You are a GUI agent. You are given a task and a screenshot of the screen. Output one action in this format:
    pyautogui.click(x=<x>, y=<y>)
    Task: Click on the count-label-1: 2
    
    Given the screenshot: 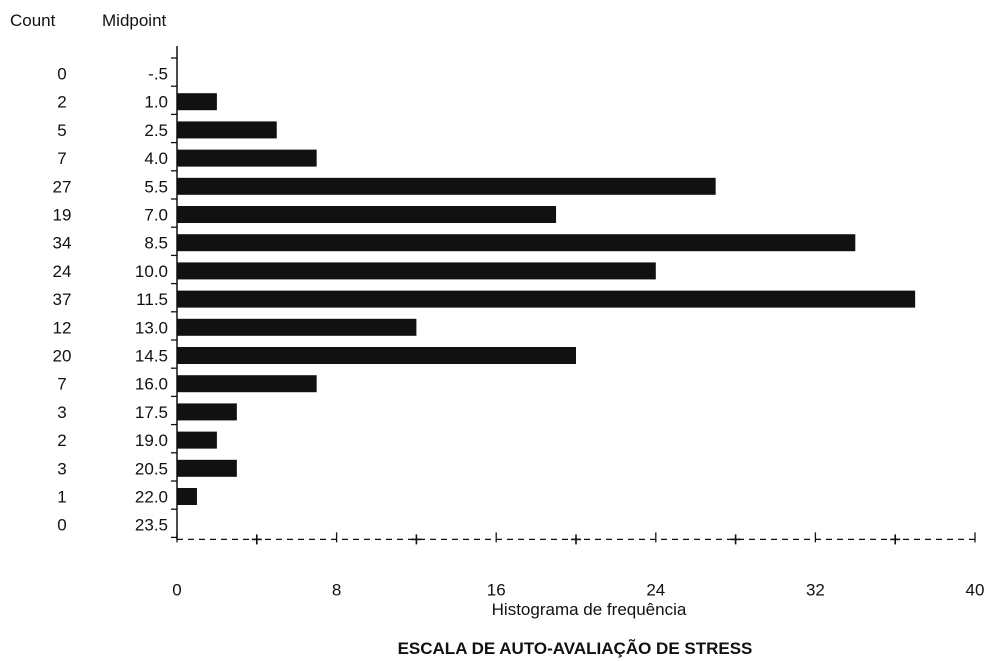 What is the action you would take?
    pyautogui.click(x=61, y=102)
    